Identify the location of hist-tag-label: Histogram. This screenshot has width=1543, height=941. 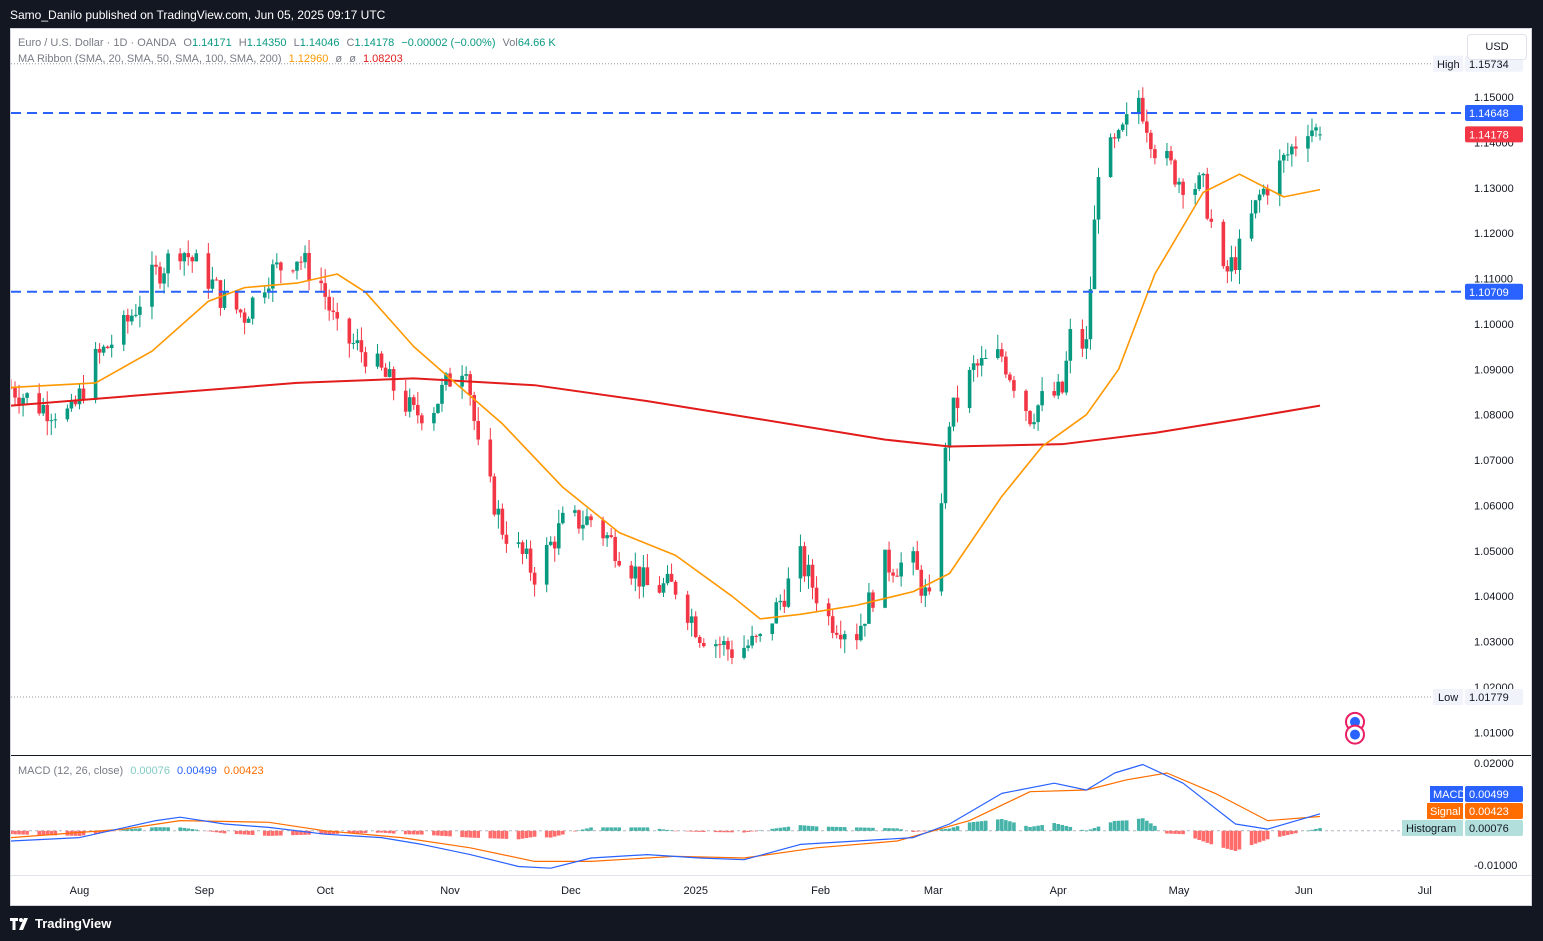
(1431, 829).